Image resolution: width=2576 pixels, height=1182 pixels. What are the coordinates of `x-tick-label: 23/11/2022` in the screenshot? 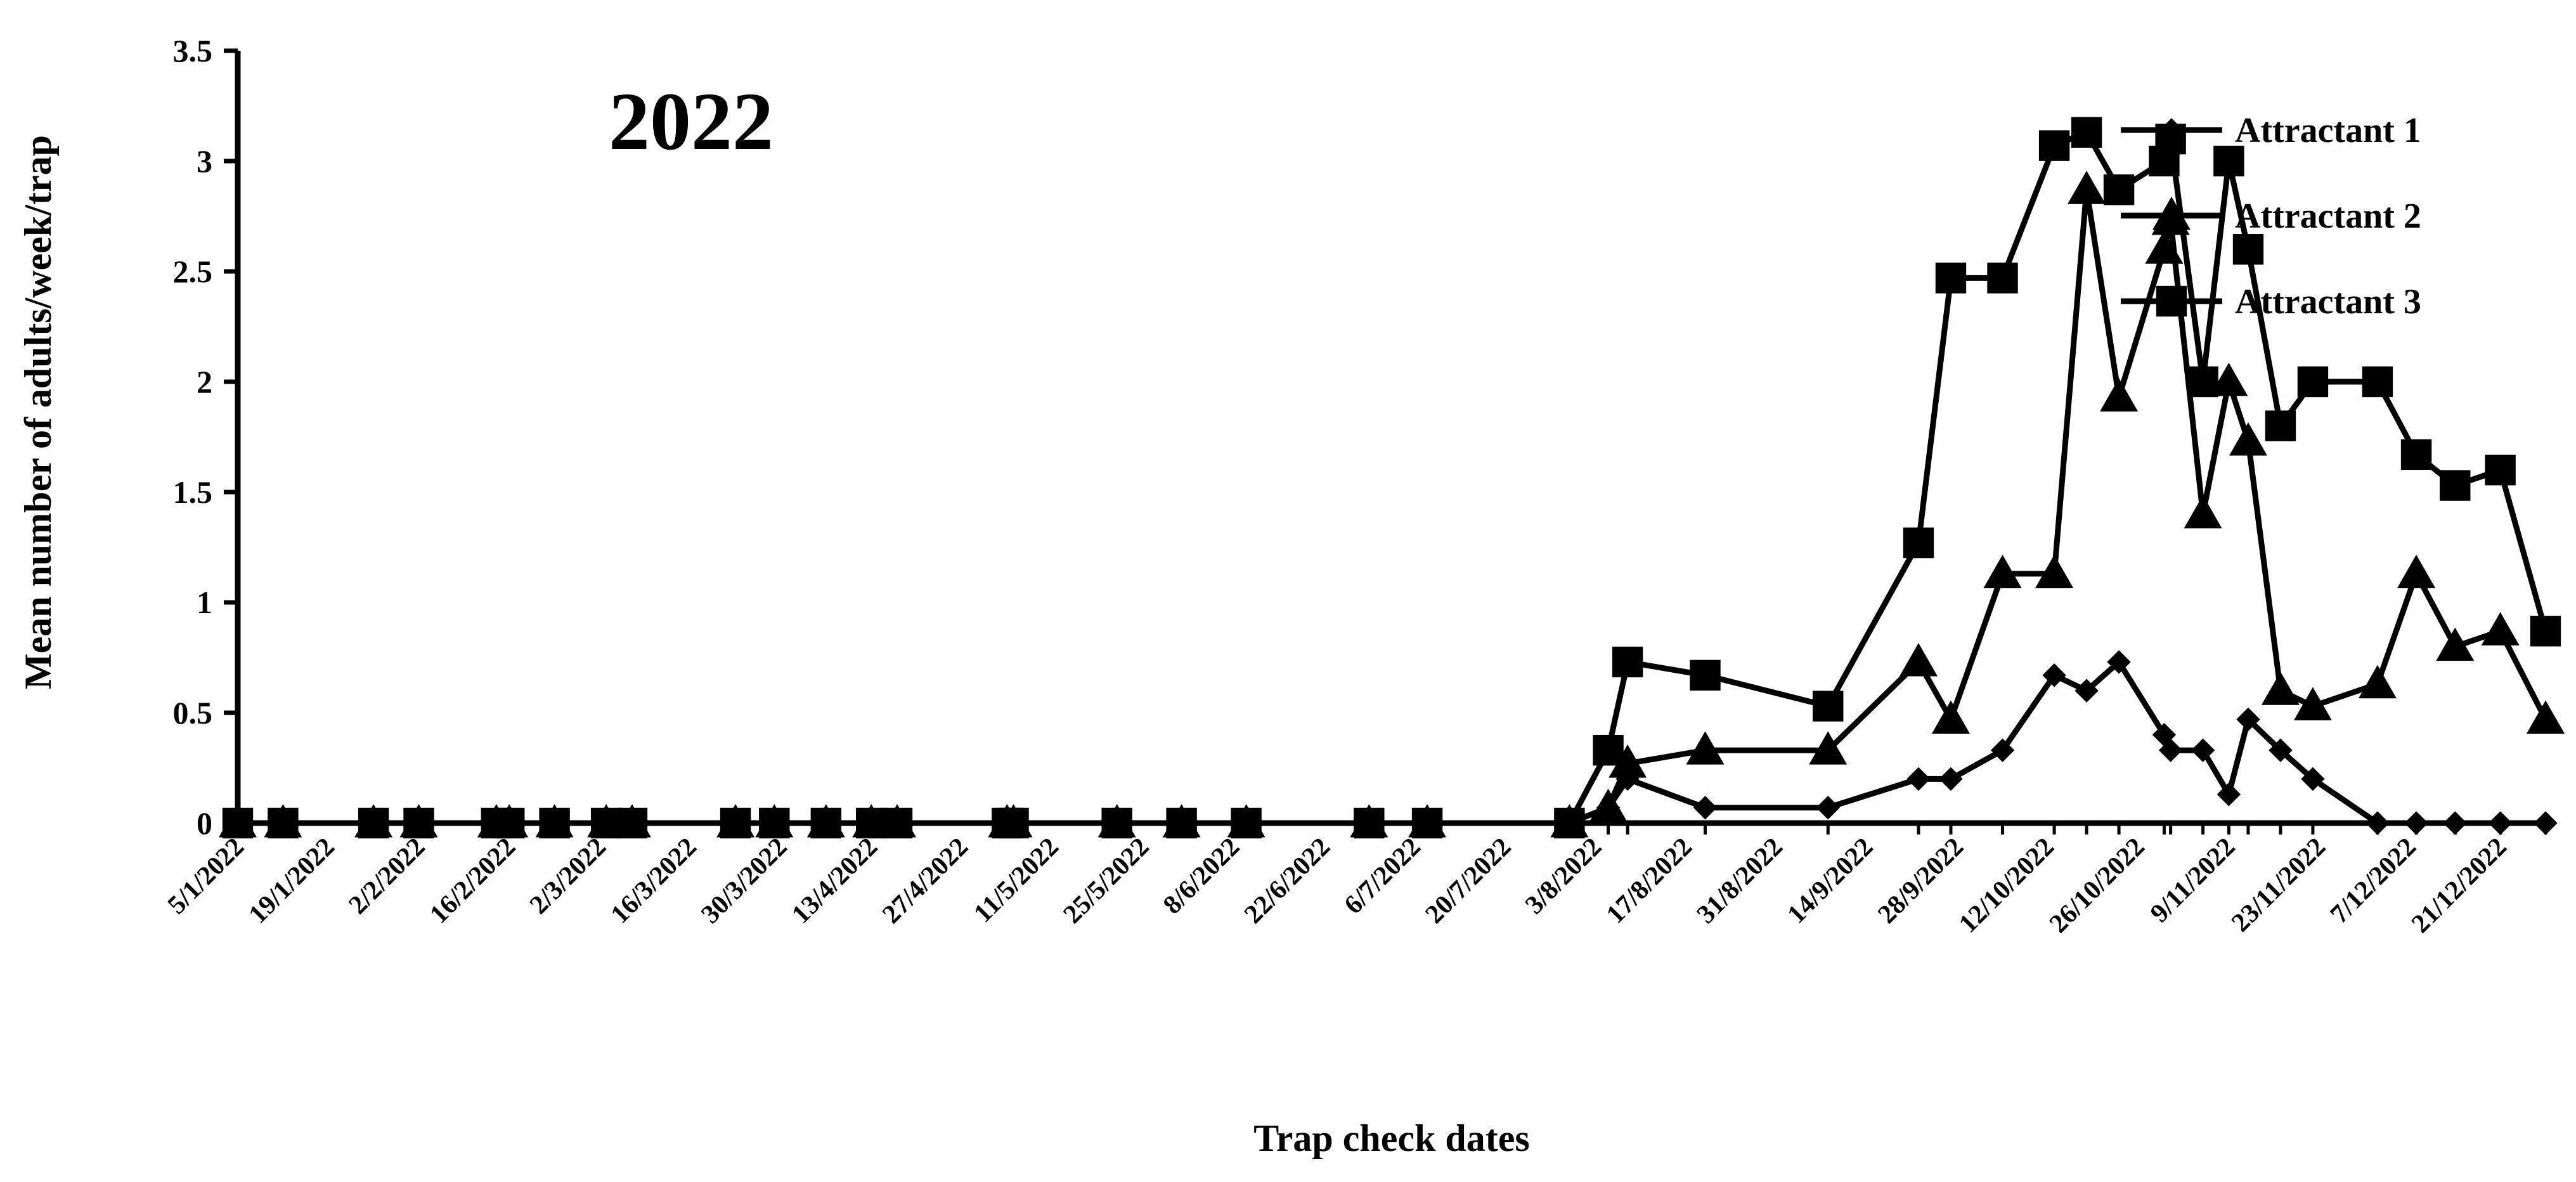 It's located at (2278, 885).